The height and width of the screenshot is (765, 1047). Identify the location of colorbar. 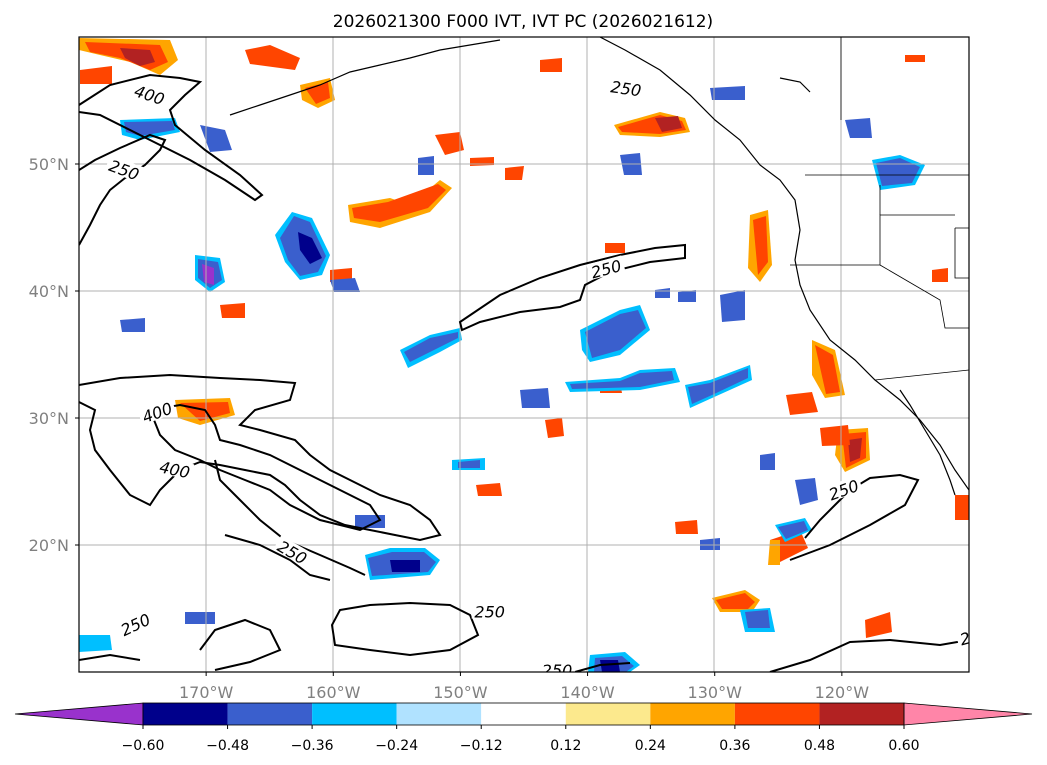
(523, 714).